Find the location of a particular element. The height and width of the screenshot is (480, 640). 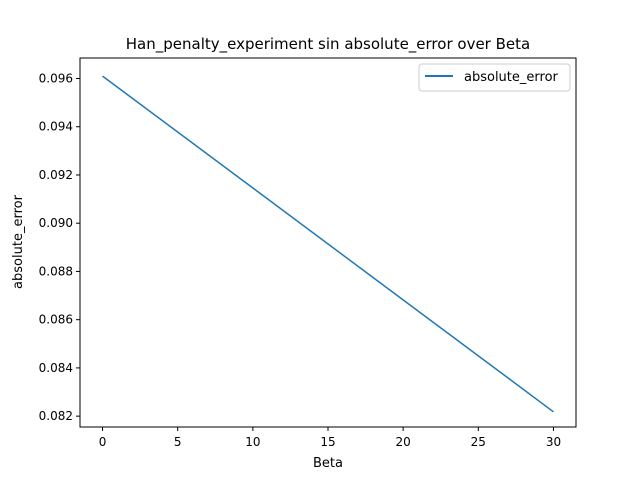

x-axis-ticks: 0 5 10 15 20 25 30 is located at coordinates (330, 438).